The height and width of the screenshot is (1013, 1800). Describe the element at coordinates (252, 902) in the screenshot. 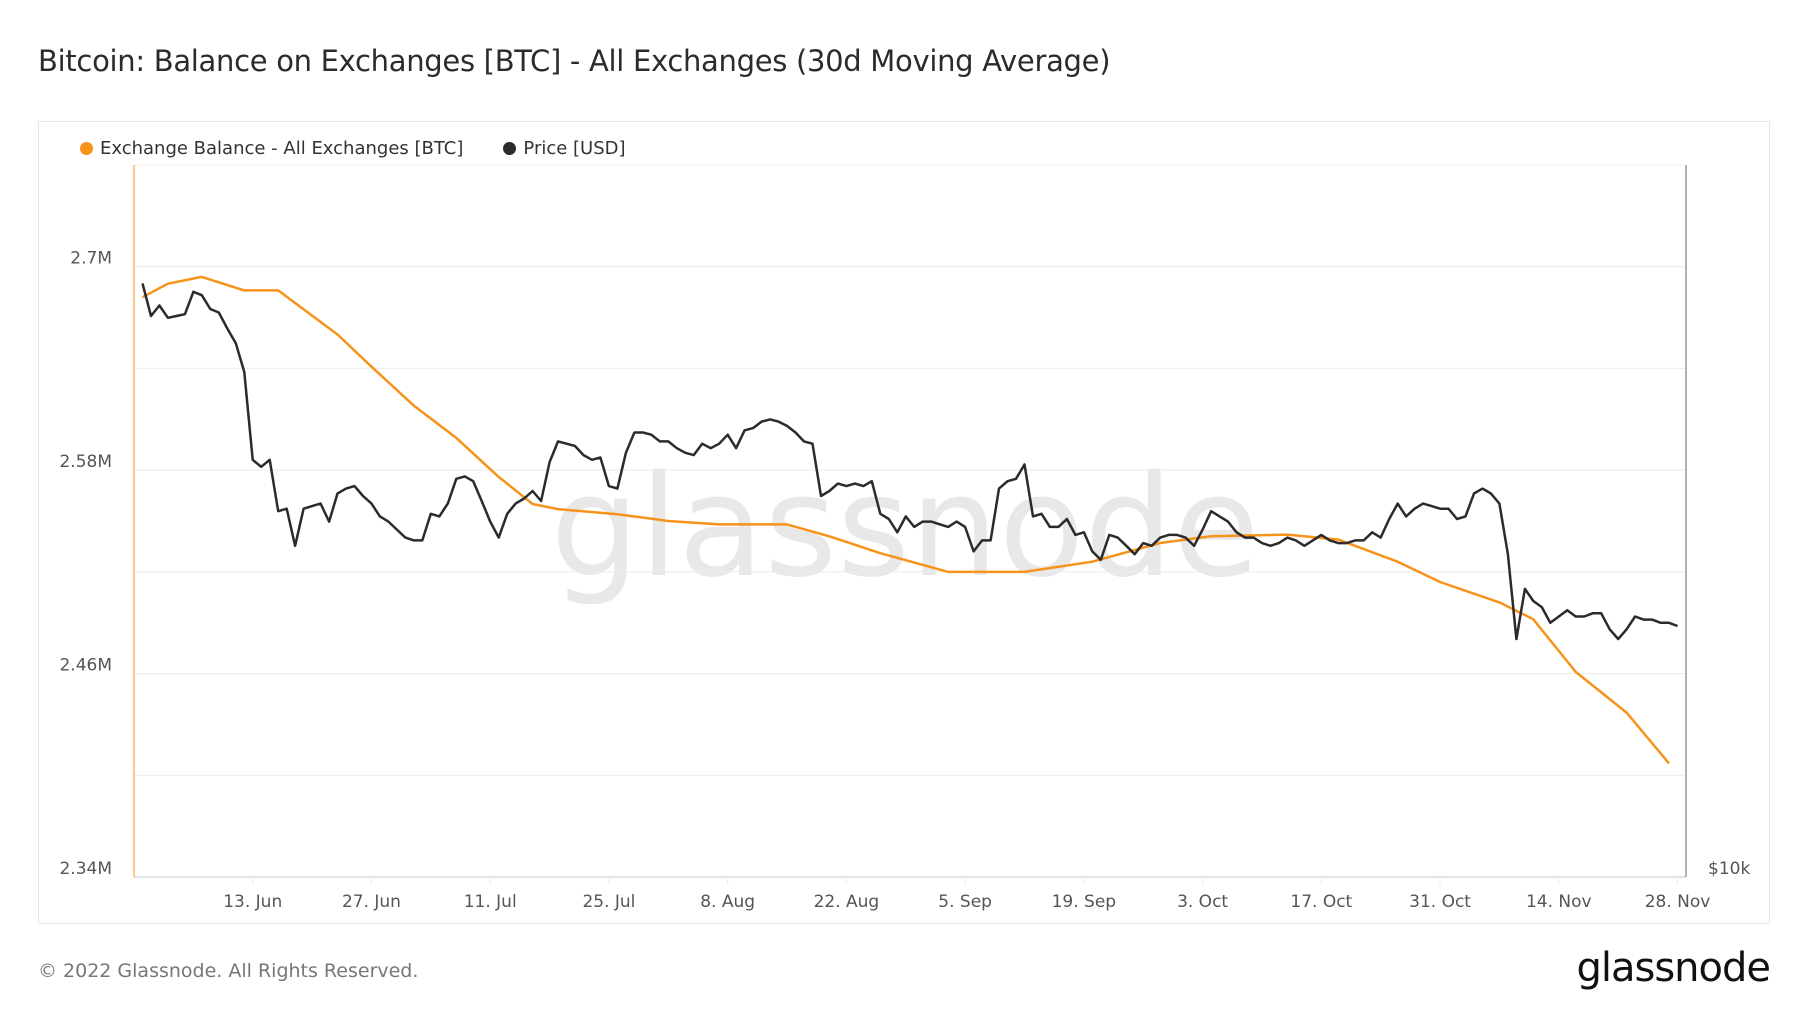

I see `x-tick-label: 13. Jun` at that location.